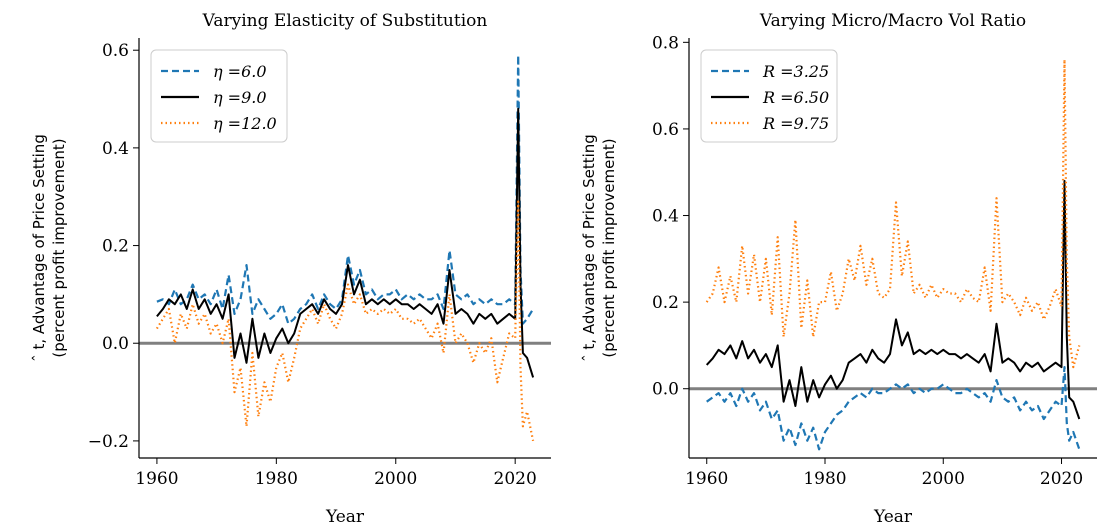 The height and width of the screenshot is (527, 1097). Describe the element at coordinates (108, 442) in the screenshot. I see `y-tick-label: −0.2` at that location.